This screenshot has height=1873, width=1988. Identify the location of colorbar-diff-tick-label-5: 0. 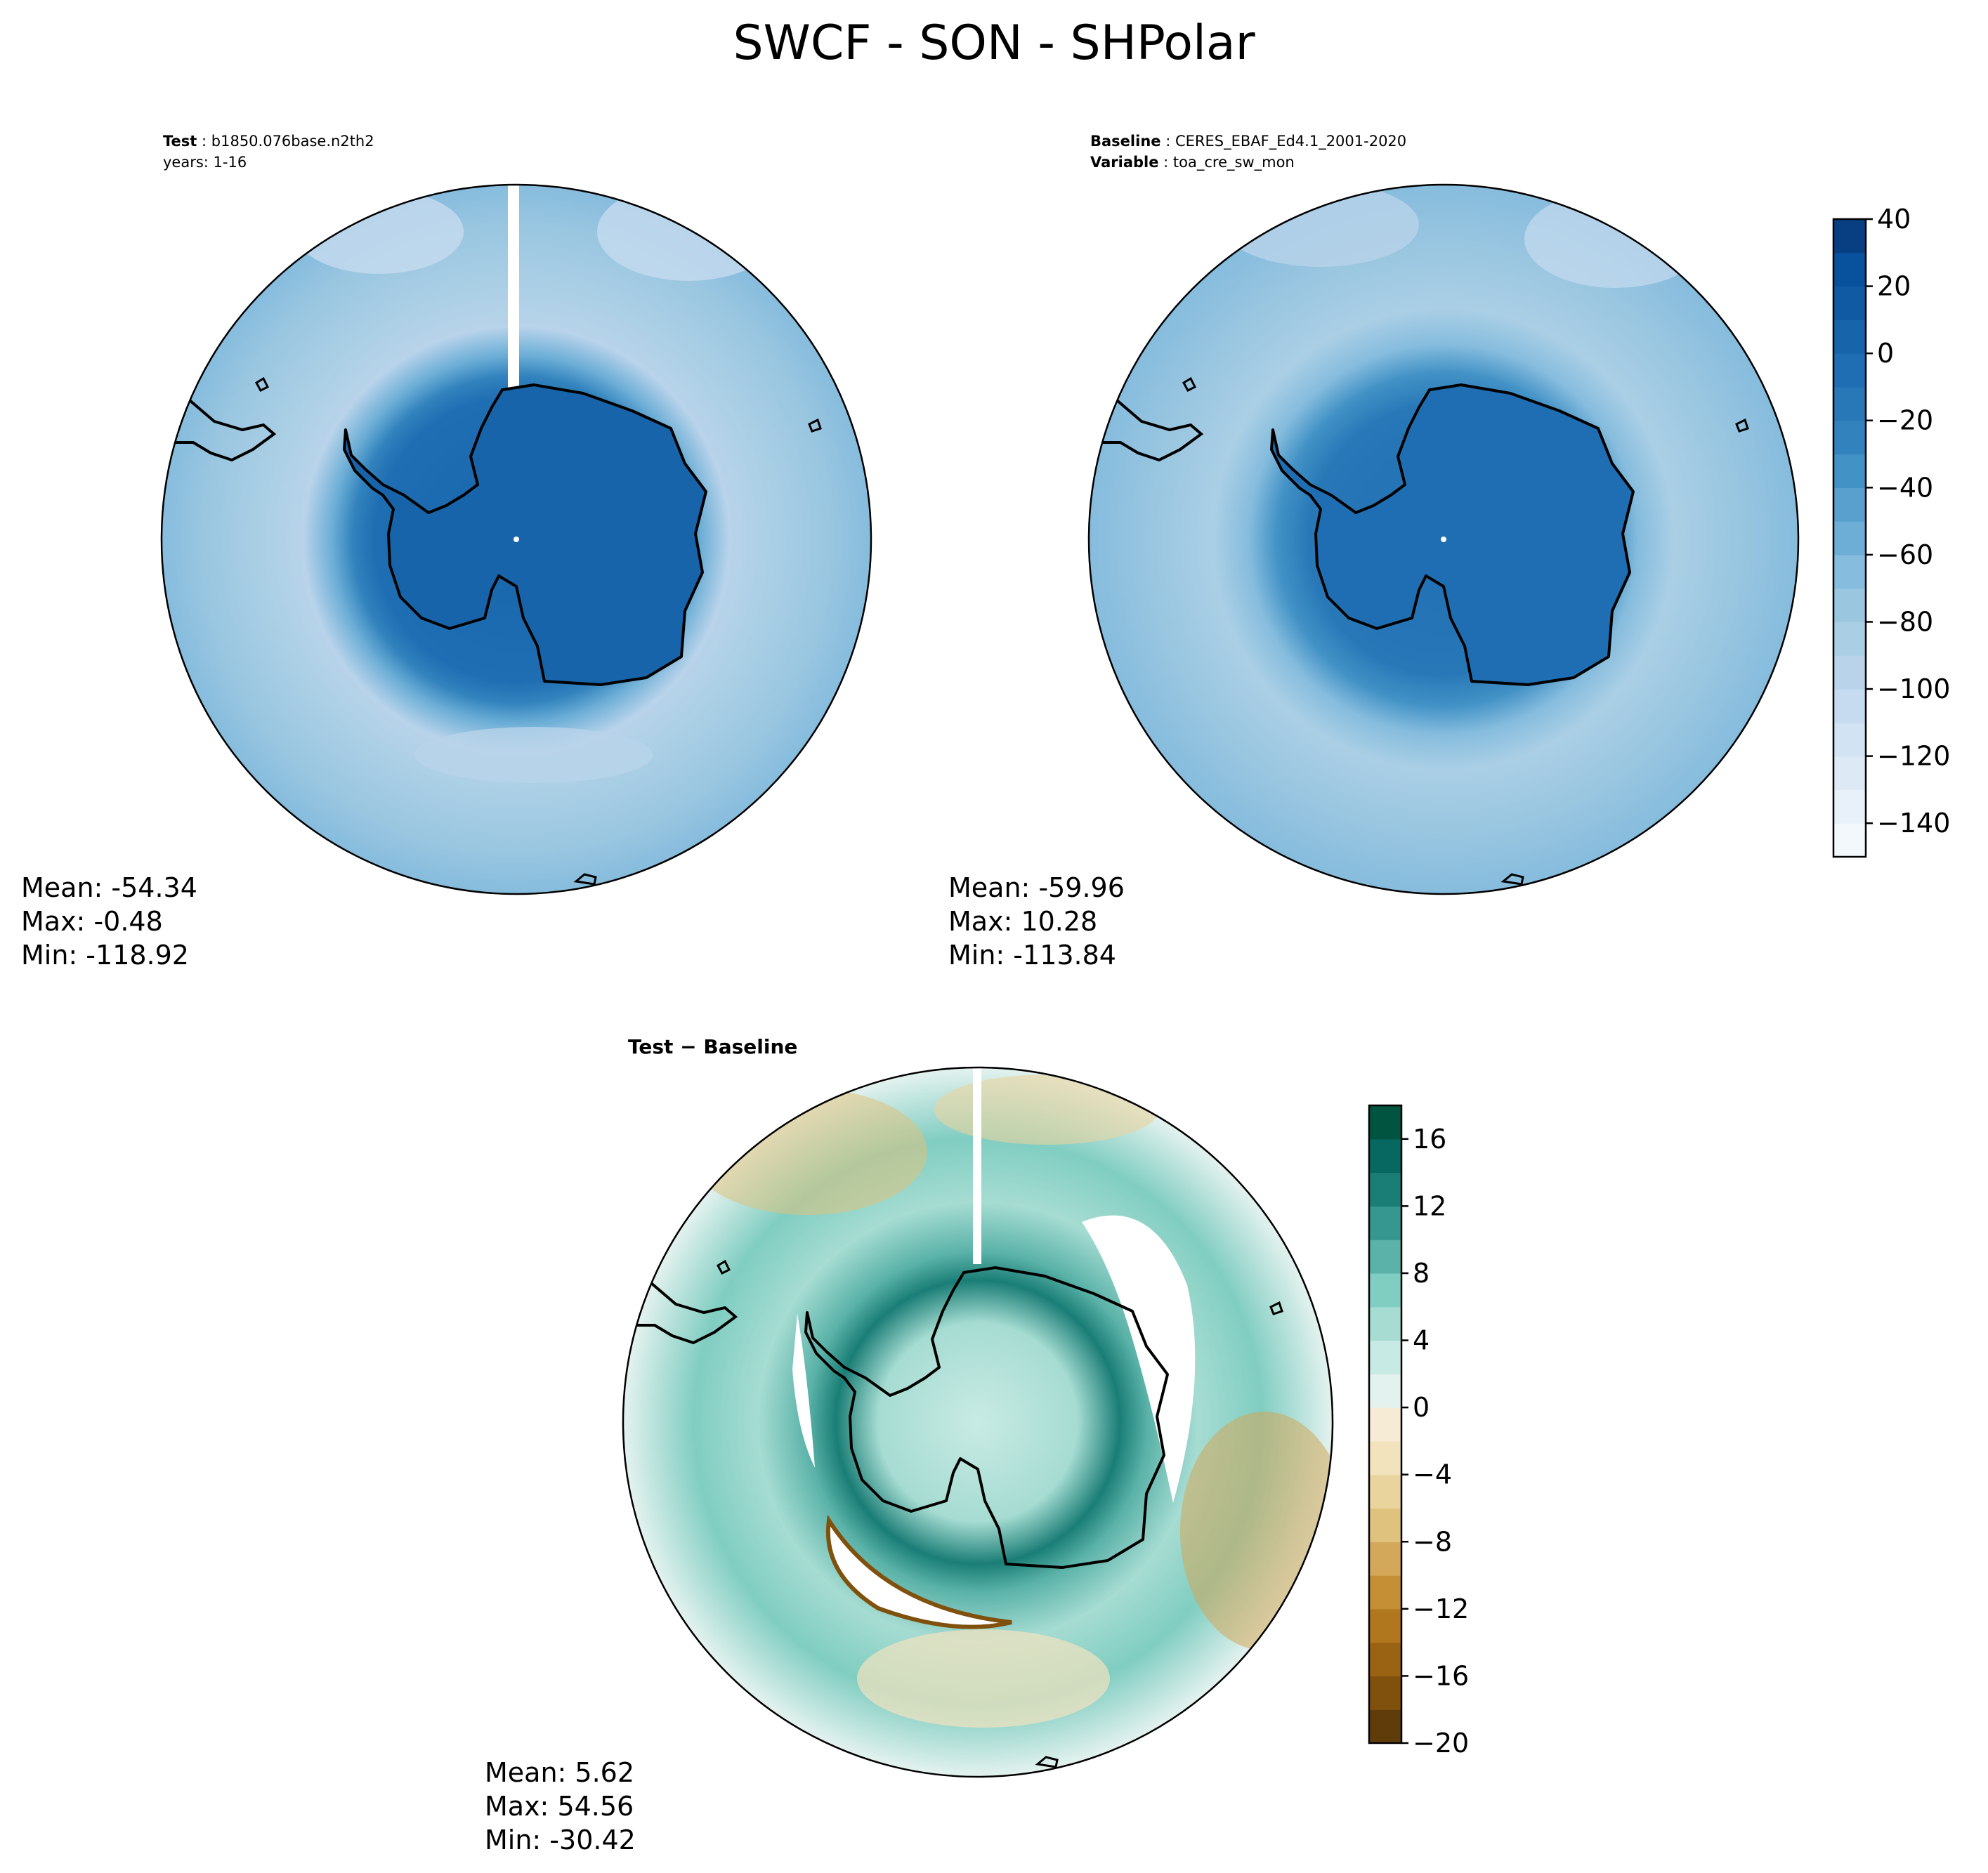
(1421, 1407).